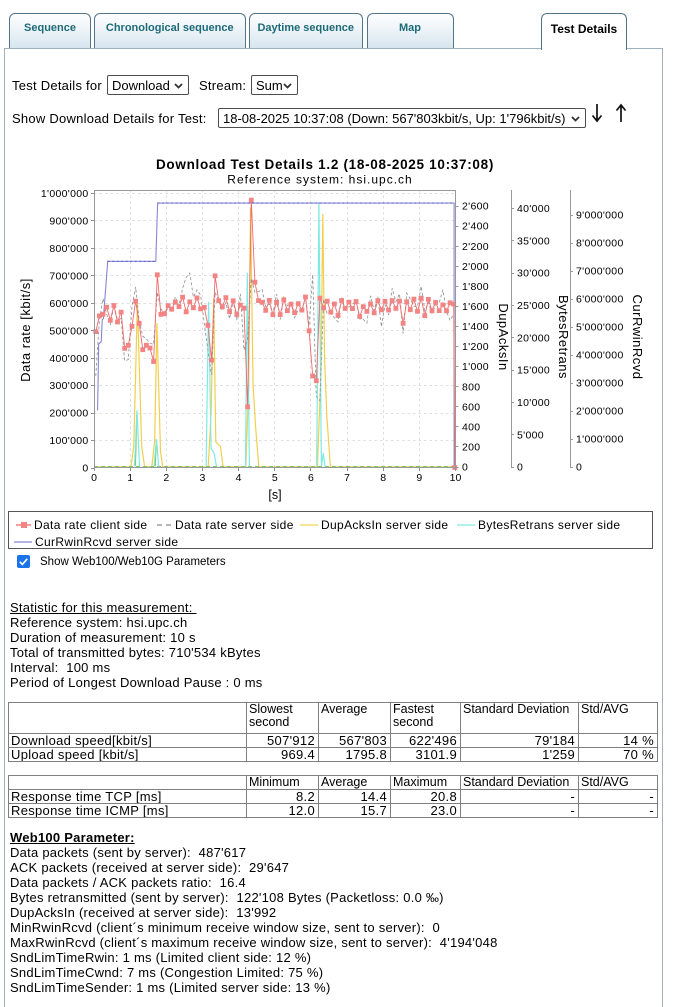  I want to click on svg-text: 700'000, so click(68, 277).